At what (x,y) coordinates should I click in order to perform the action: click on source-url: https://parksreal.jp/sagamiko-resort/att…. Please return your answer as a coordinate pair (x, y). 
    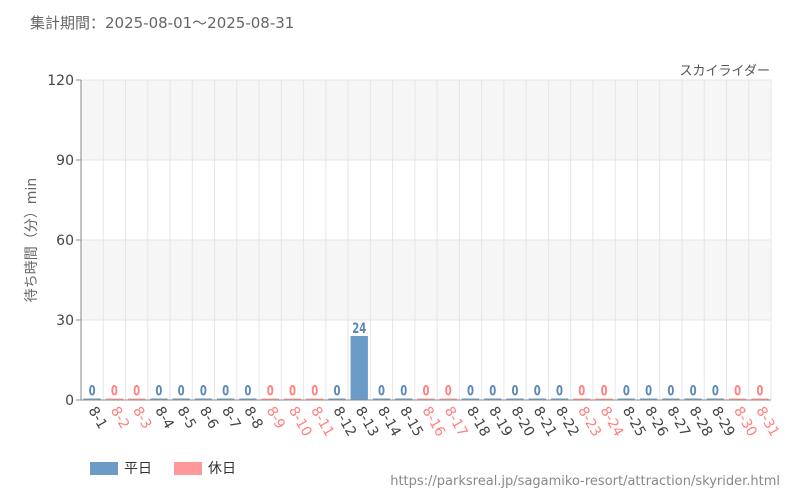
    Looking at the image, I should click on (585, 481).